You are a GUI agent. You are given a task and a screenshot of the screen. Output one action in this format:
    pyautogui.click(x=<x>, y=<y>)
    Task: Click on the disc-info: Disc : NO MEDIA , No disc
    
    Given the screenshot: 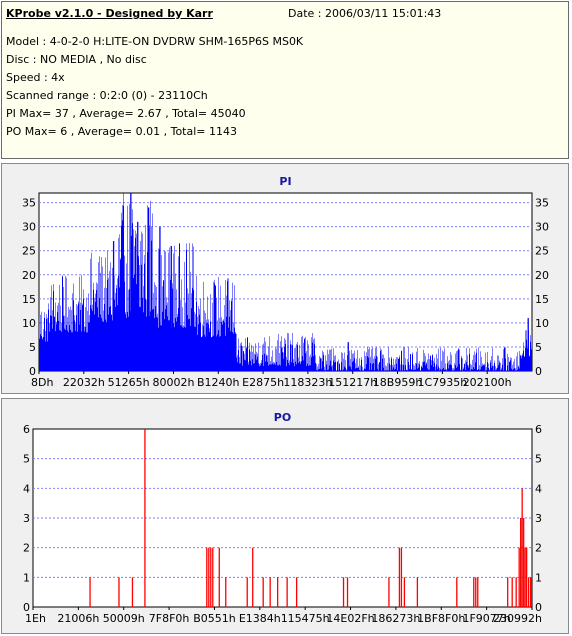 What is the action you would take?
    pyautogui.click(x=76, y=59)
    